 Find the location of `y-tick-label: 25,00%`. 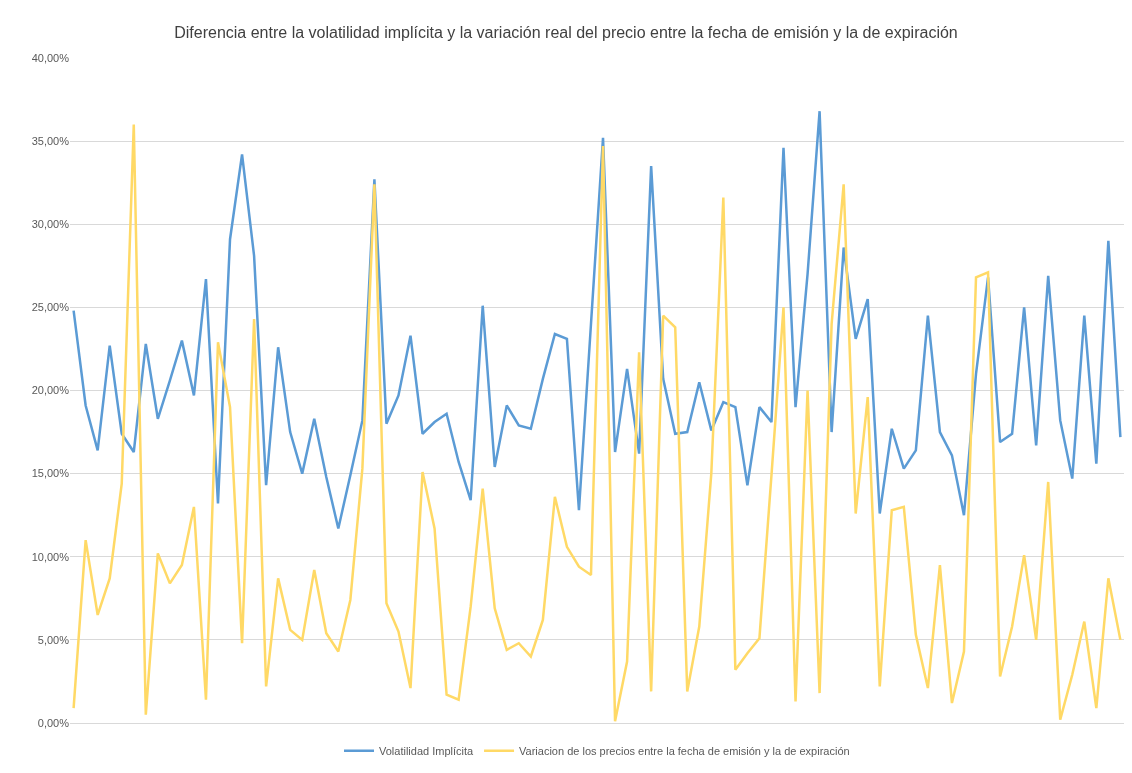

y-tick-label: 25,00% is located at coordinates (50, 307).